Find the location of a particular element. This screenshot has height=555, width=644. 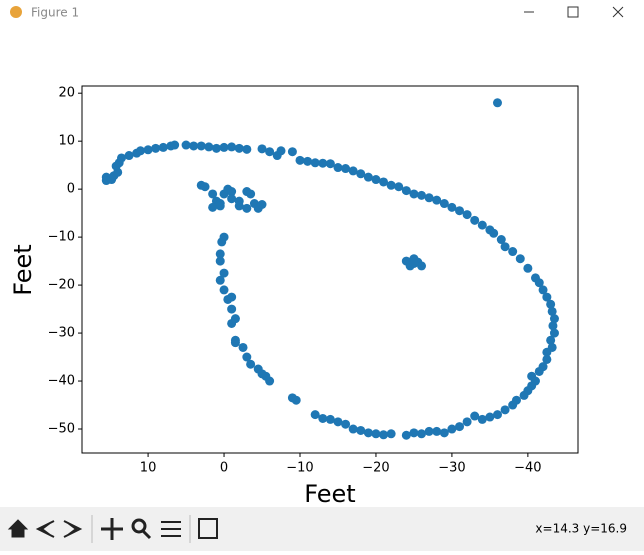

x-tick-label: −40 is located at coordinates (527, 468).